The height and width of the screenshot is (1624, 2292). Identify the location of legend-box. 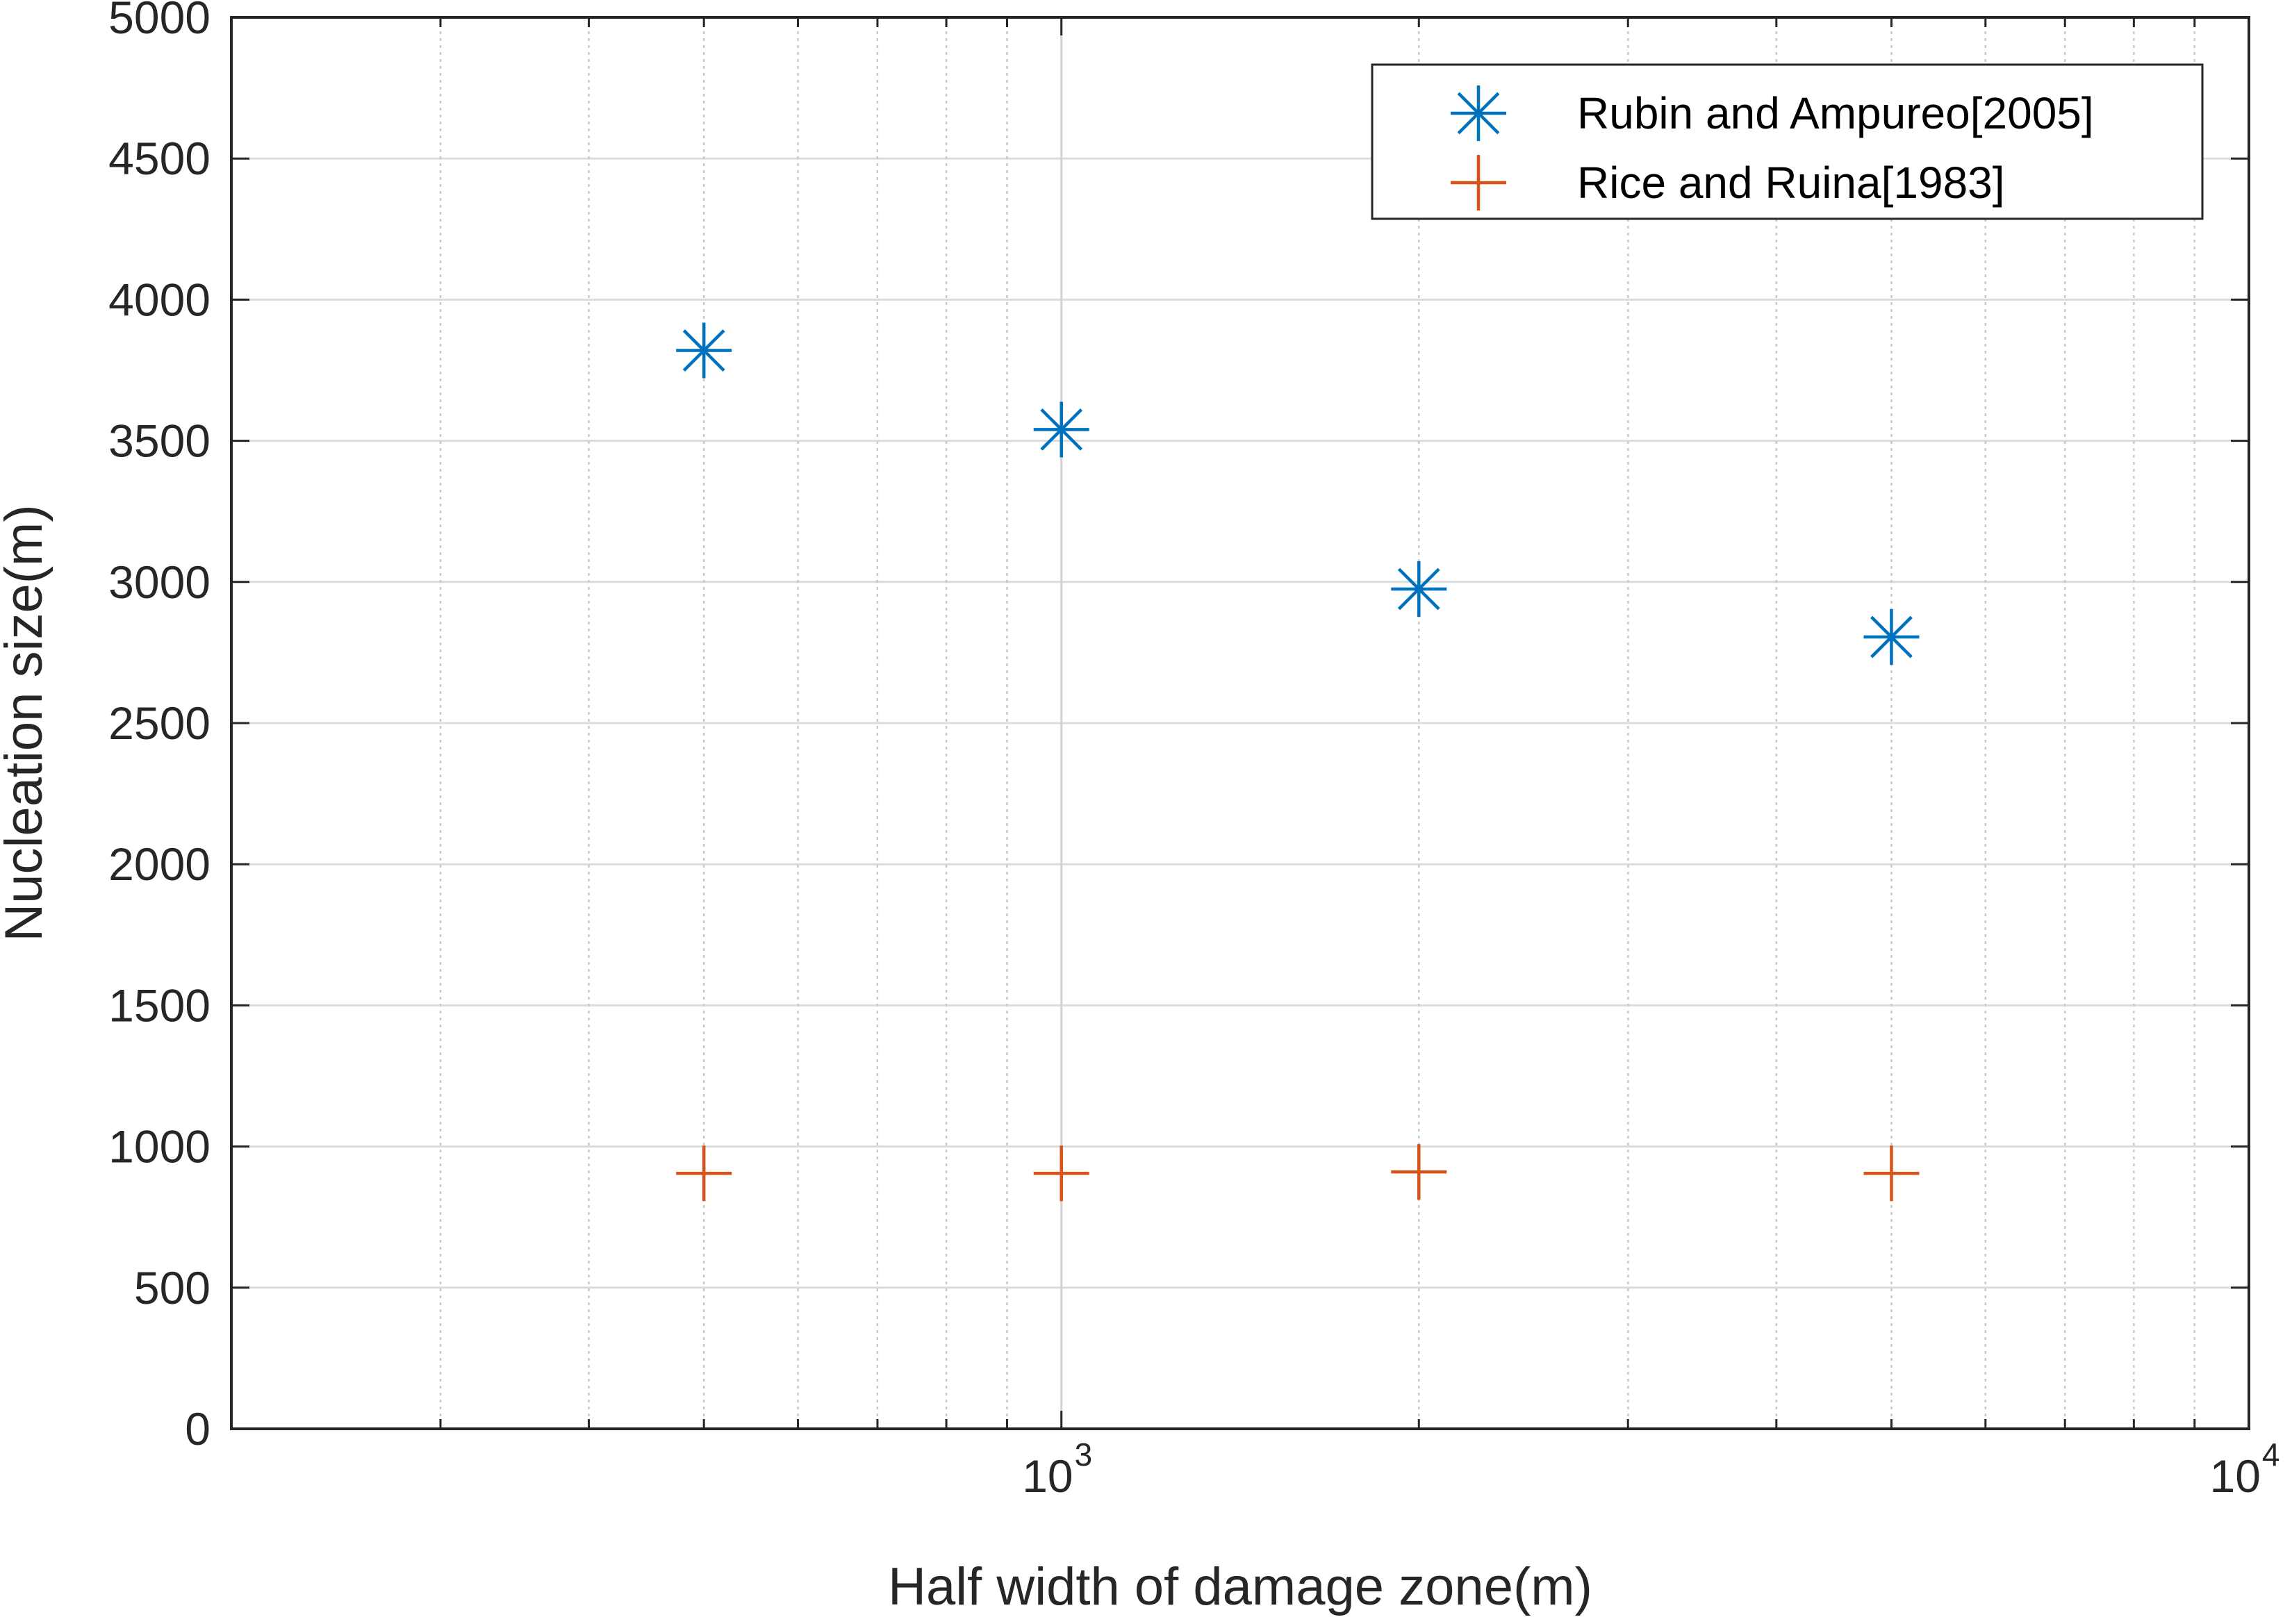
(1788, 142).